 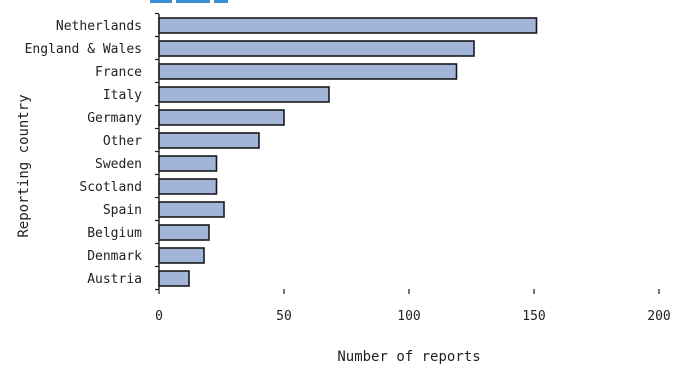 What do you see at coordinates (244, 94) in the screenshot?
I see `bar-italy` at bounding box center [244, 94].